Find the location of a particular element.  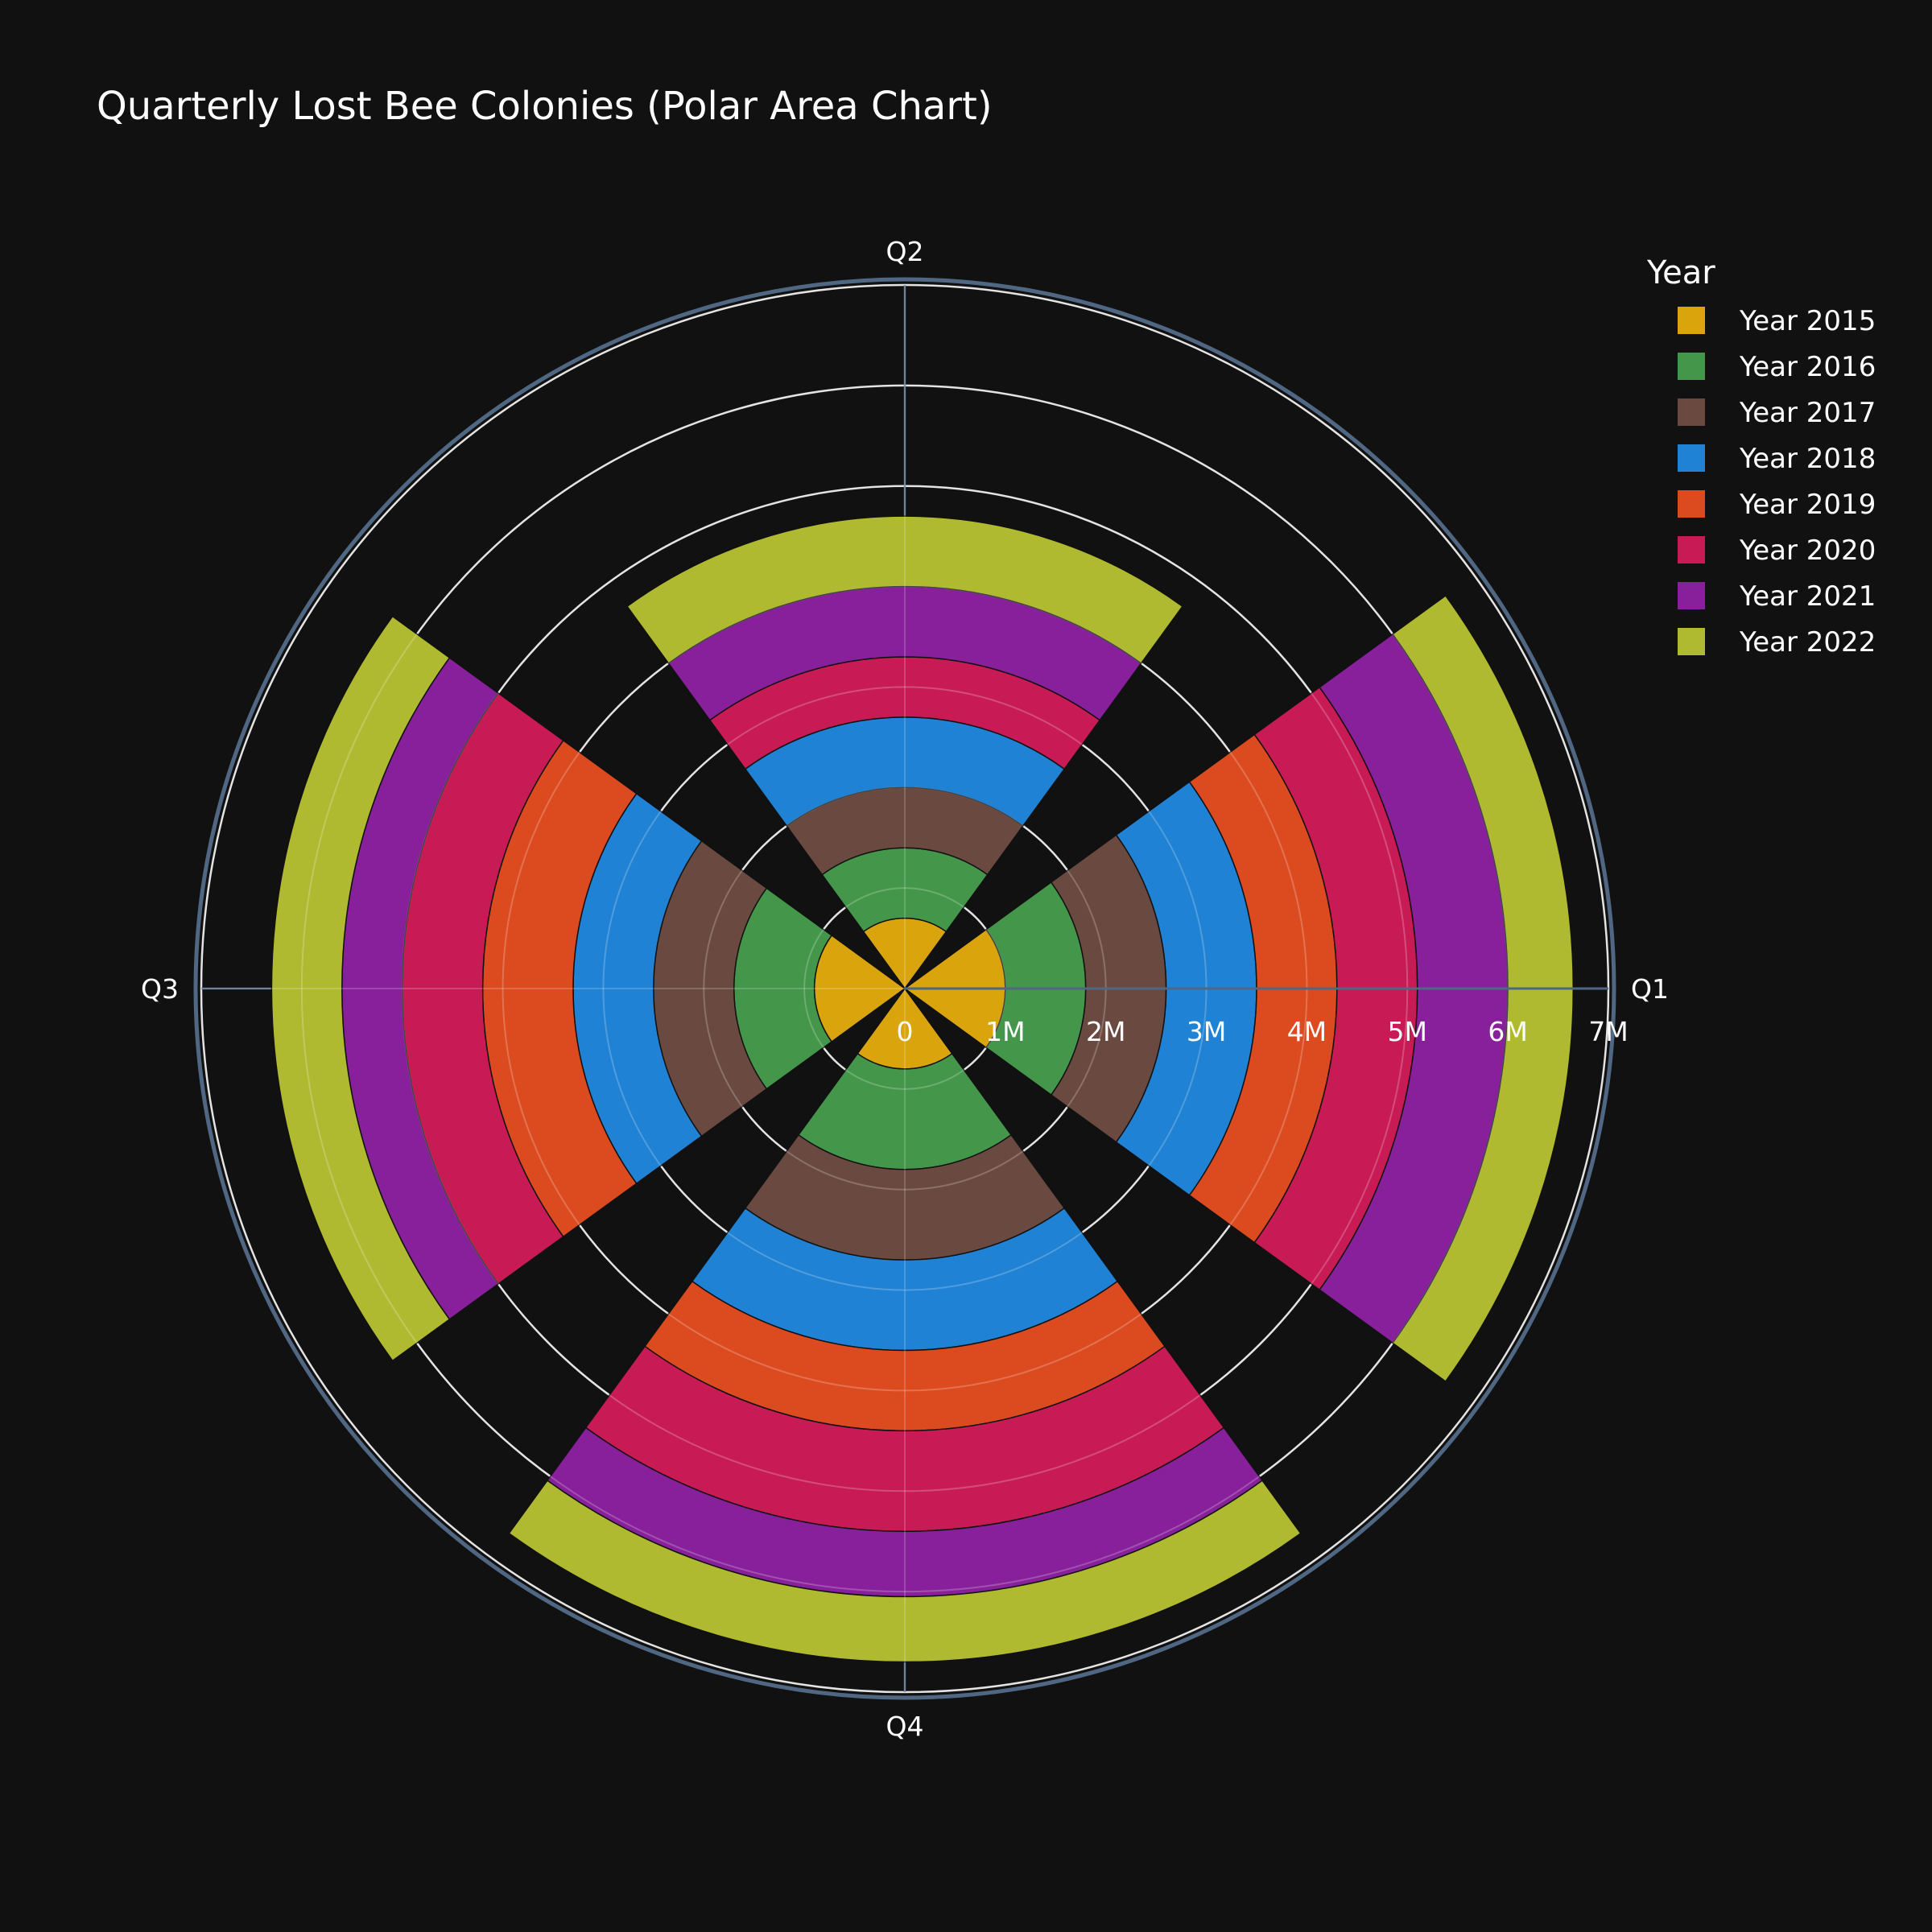

radial-tick-label: 4M is located at coordinates (1307, 1031).